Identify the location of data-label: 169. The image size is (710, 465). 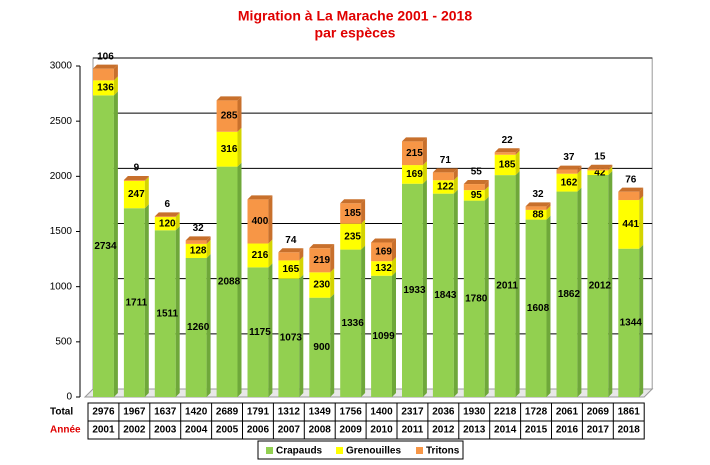
(414, 174).